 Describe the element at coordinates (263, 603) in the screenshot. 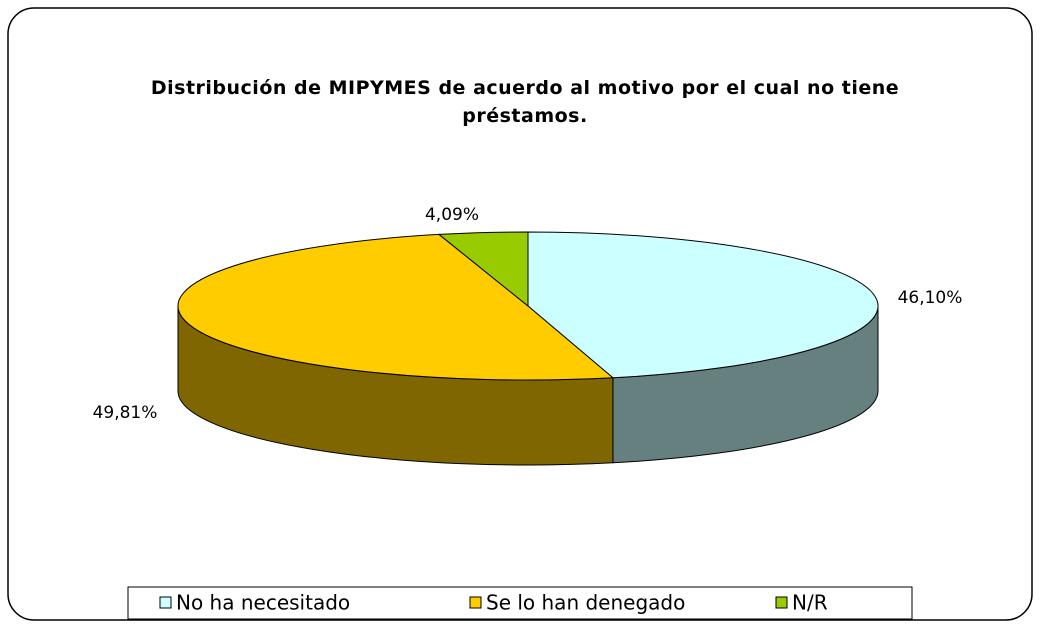

I see `legend-label: No ha necesitado` at that location.